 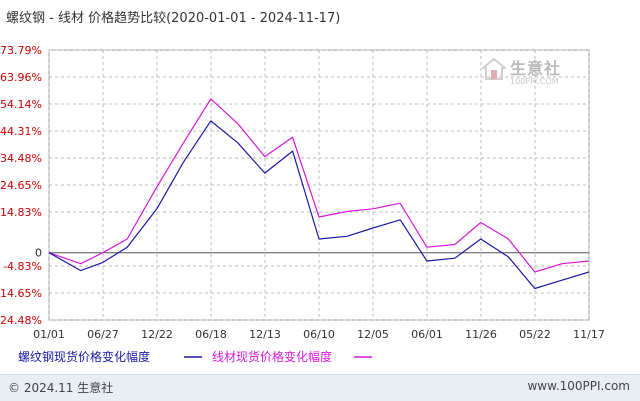 What do you see at coordinates (320, 387) in the screenshot?
I see `footer-bar: © 2024.11 生意社 www.100PPI.com` at bounding box center [320, 387].